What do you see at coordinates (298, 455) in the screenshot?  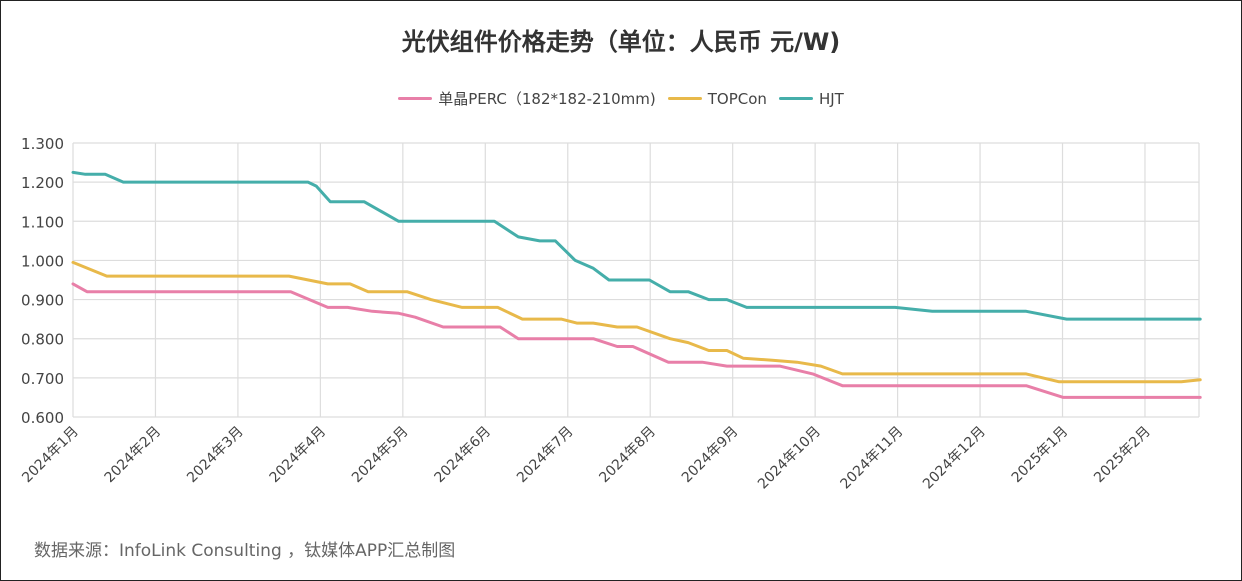 I see `x-tick-label: 2024年4月` at bounding box center [298, 455].